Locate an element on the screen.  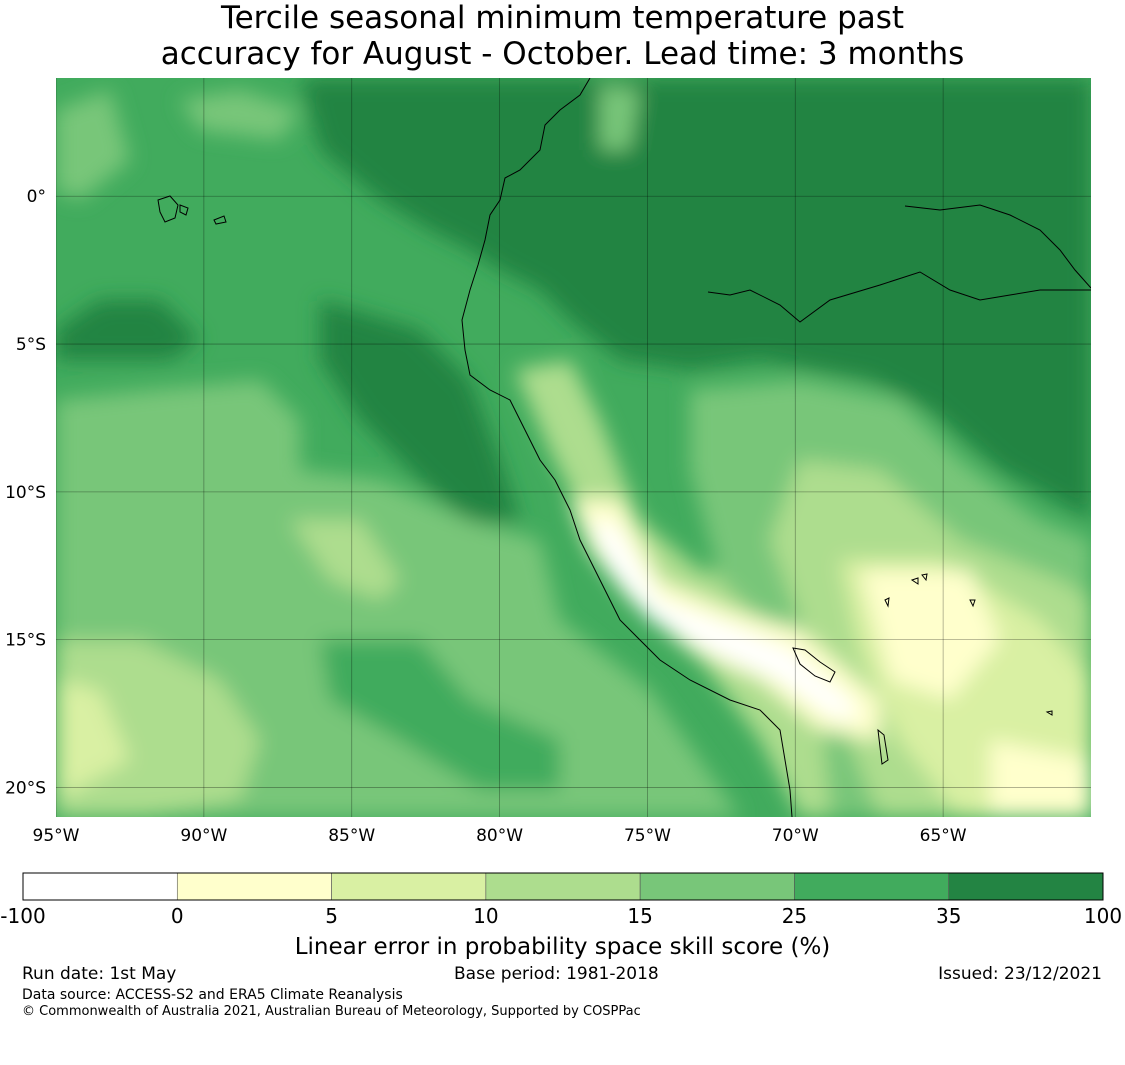
run-date: Run date: 1st May is located at coordinates (99, 974).